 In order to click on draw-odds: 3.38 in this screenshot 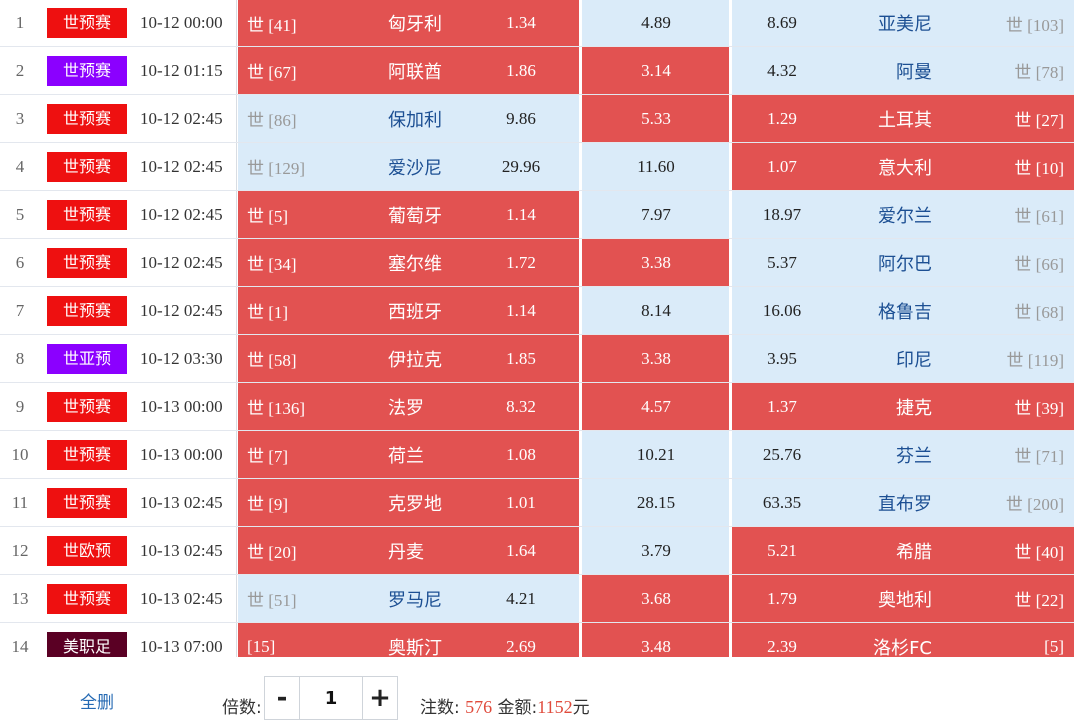, I will do `click(656, 358)`.